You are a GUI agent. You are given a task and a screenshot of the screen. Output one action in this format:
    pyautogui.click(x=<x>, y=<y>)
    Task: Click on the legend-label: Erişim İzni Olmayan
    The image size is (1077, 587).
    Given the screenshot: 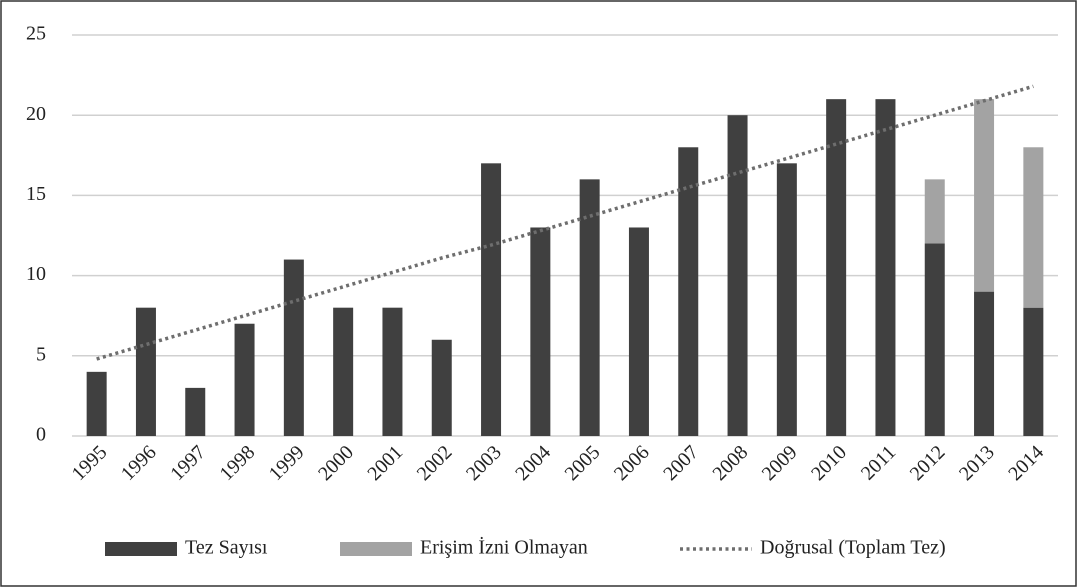 What is the action you would take?
    pyautogui.click(x=504, y=547)
    